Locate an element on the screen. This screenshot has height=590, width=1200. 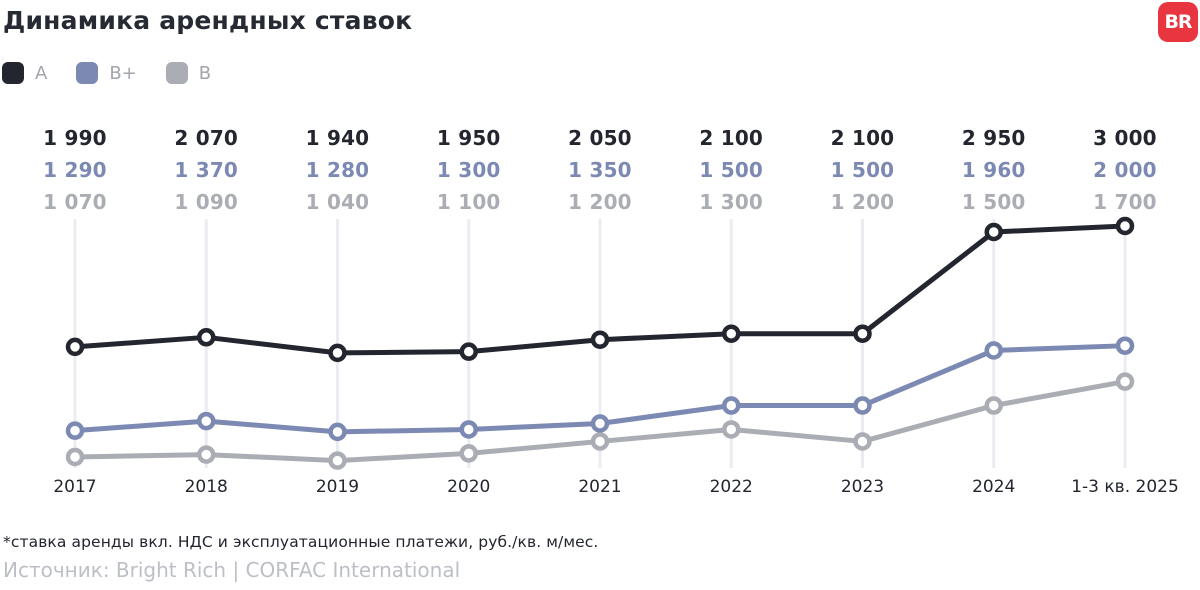
value-label-A-2024: 2 950 is located at coordinates (993, 138).